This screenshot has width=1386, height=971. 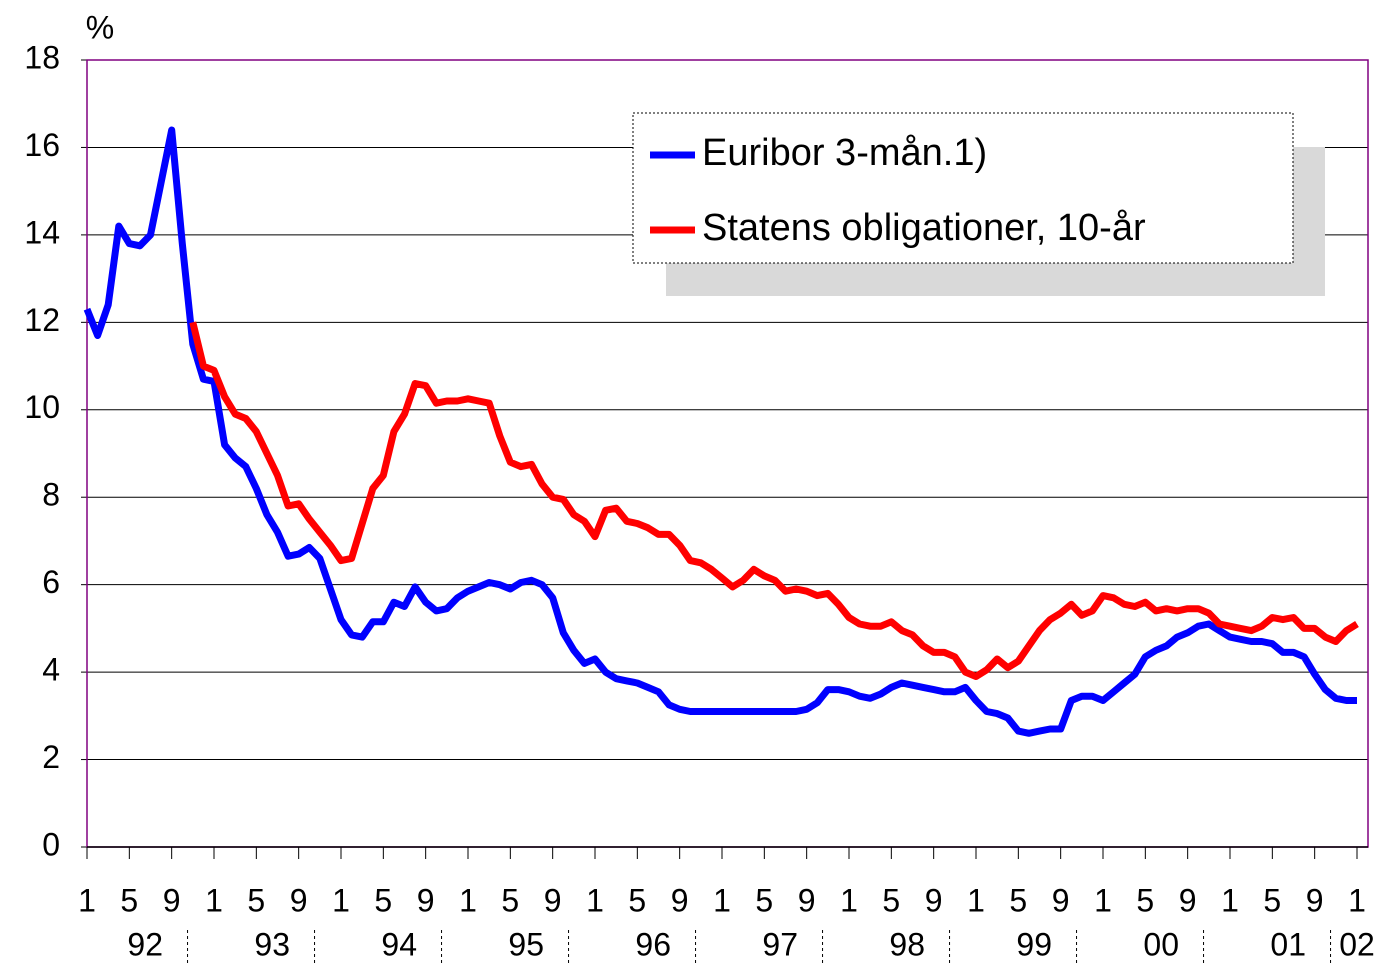 I want to click on year-label: 00, so click(x=1161, y=944).